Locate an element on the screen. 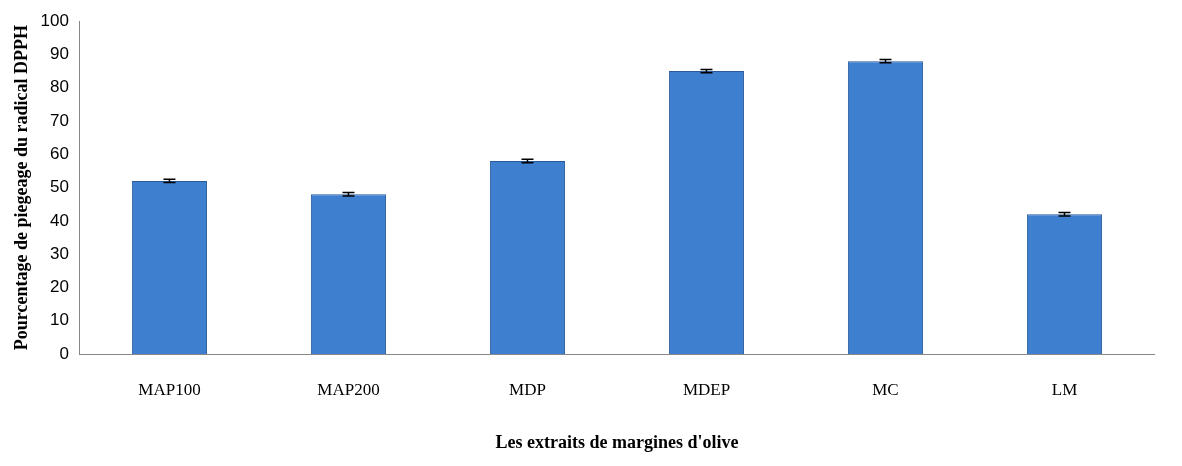 Image resolution: width=1182 pixels, height=466 pixels. y-tick-label: 40 is located at coordinates (59, 220).